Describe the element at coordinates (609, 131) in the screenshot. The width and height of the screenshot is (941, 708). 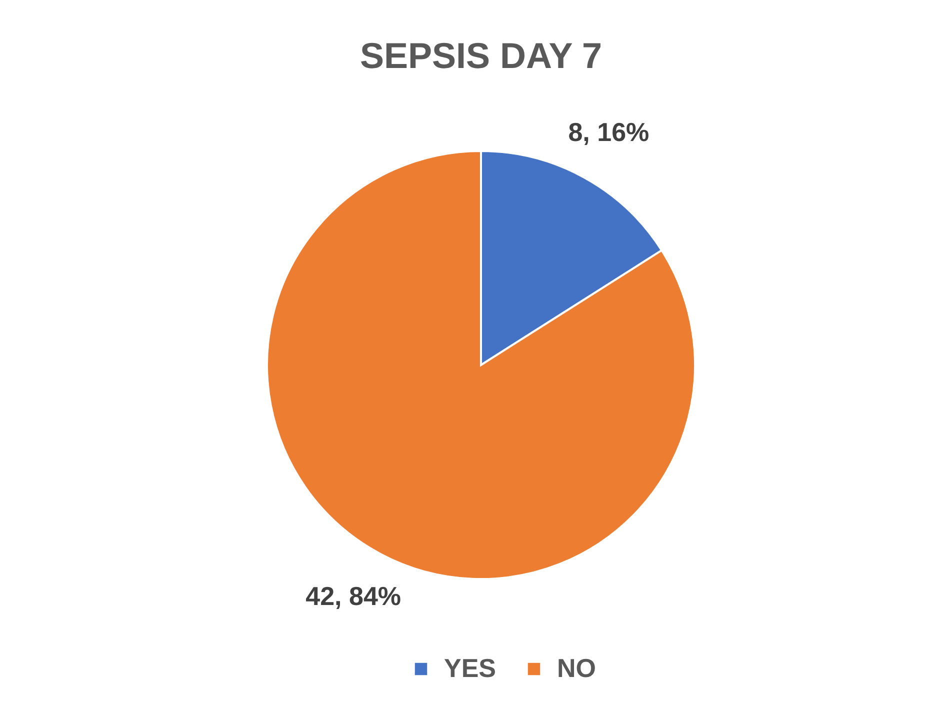
I see `data-label: 8, 16%` at that location.